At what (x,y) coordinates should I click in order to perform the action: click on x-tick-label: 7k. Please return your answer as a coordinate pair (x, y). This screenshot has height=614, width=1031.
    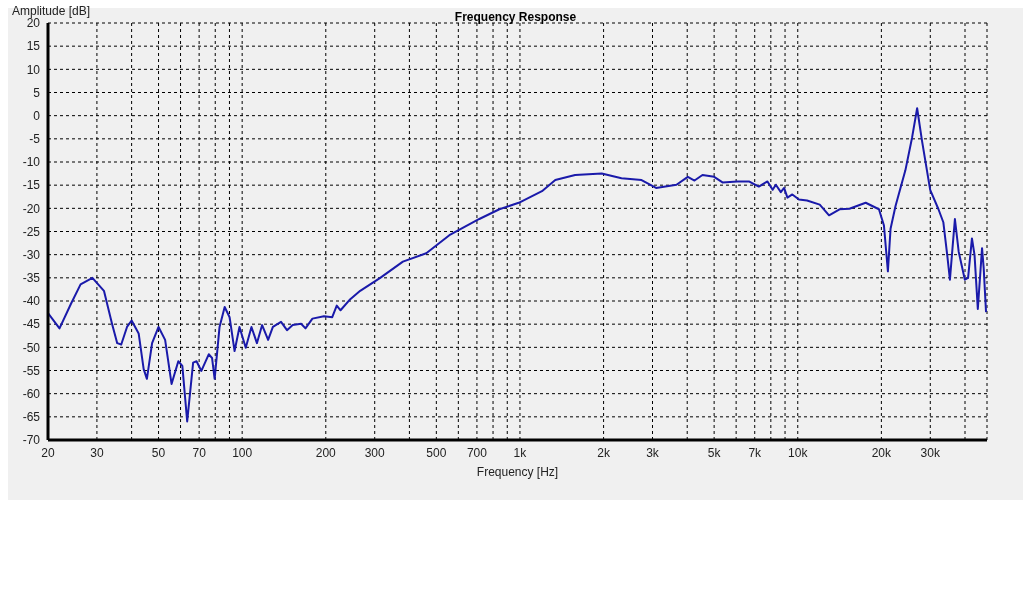
    Looking at the image, I should click on (755, 452).